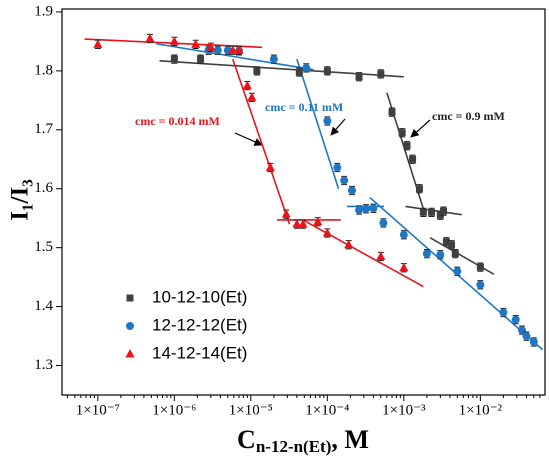 The width and height of the screenshot is (550, 467). I want to click on legend-label: 14-12-14(Et), so click(199, 352).